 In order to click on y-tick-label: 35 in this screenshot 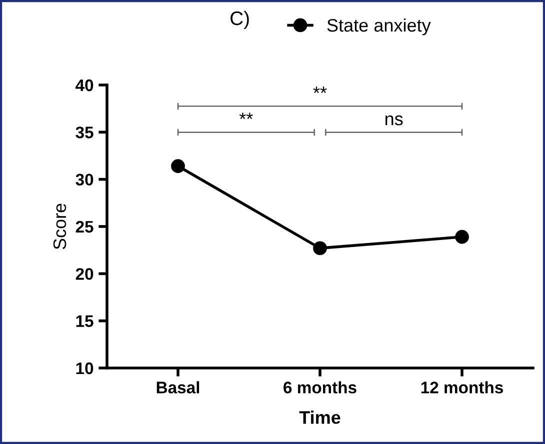, I will do `click(85, 132)`.